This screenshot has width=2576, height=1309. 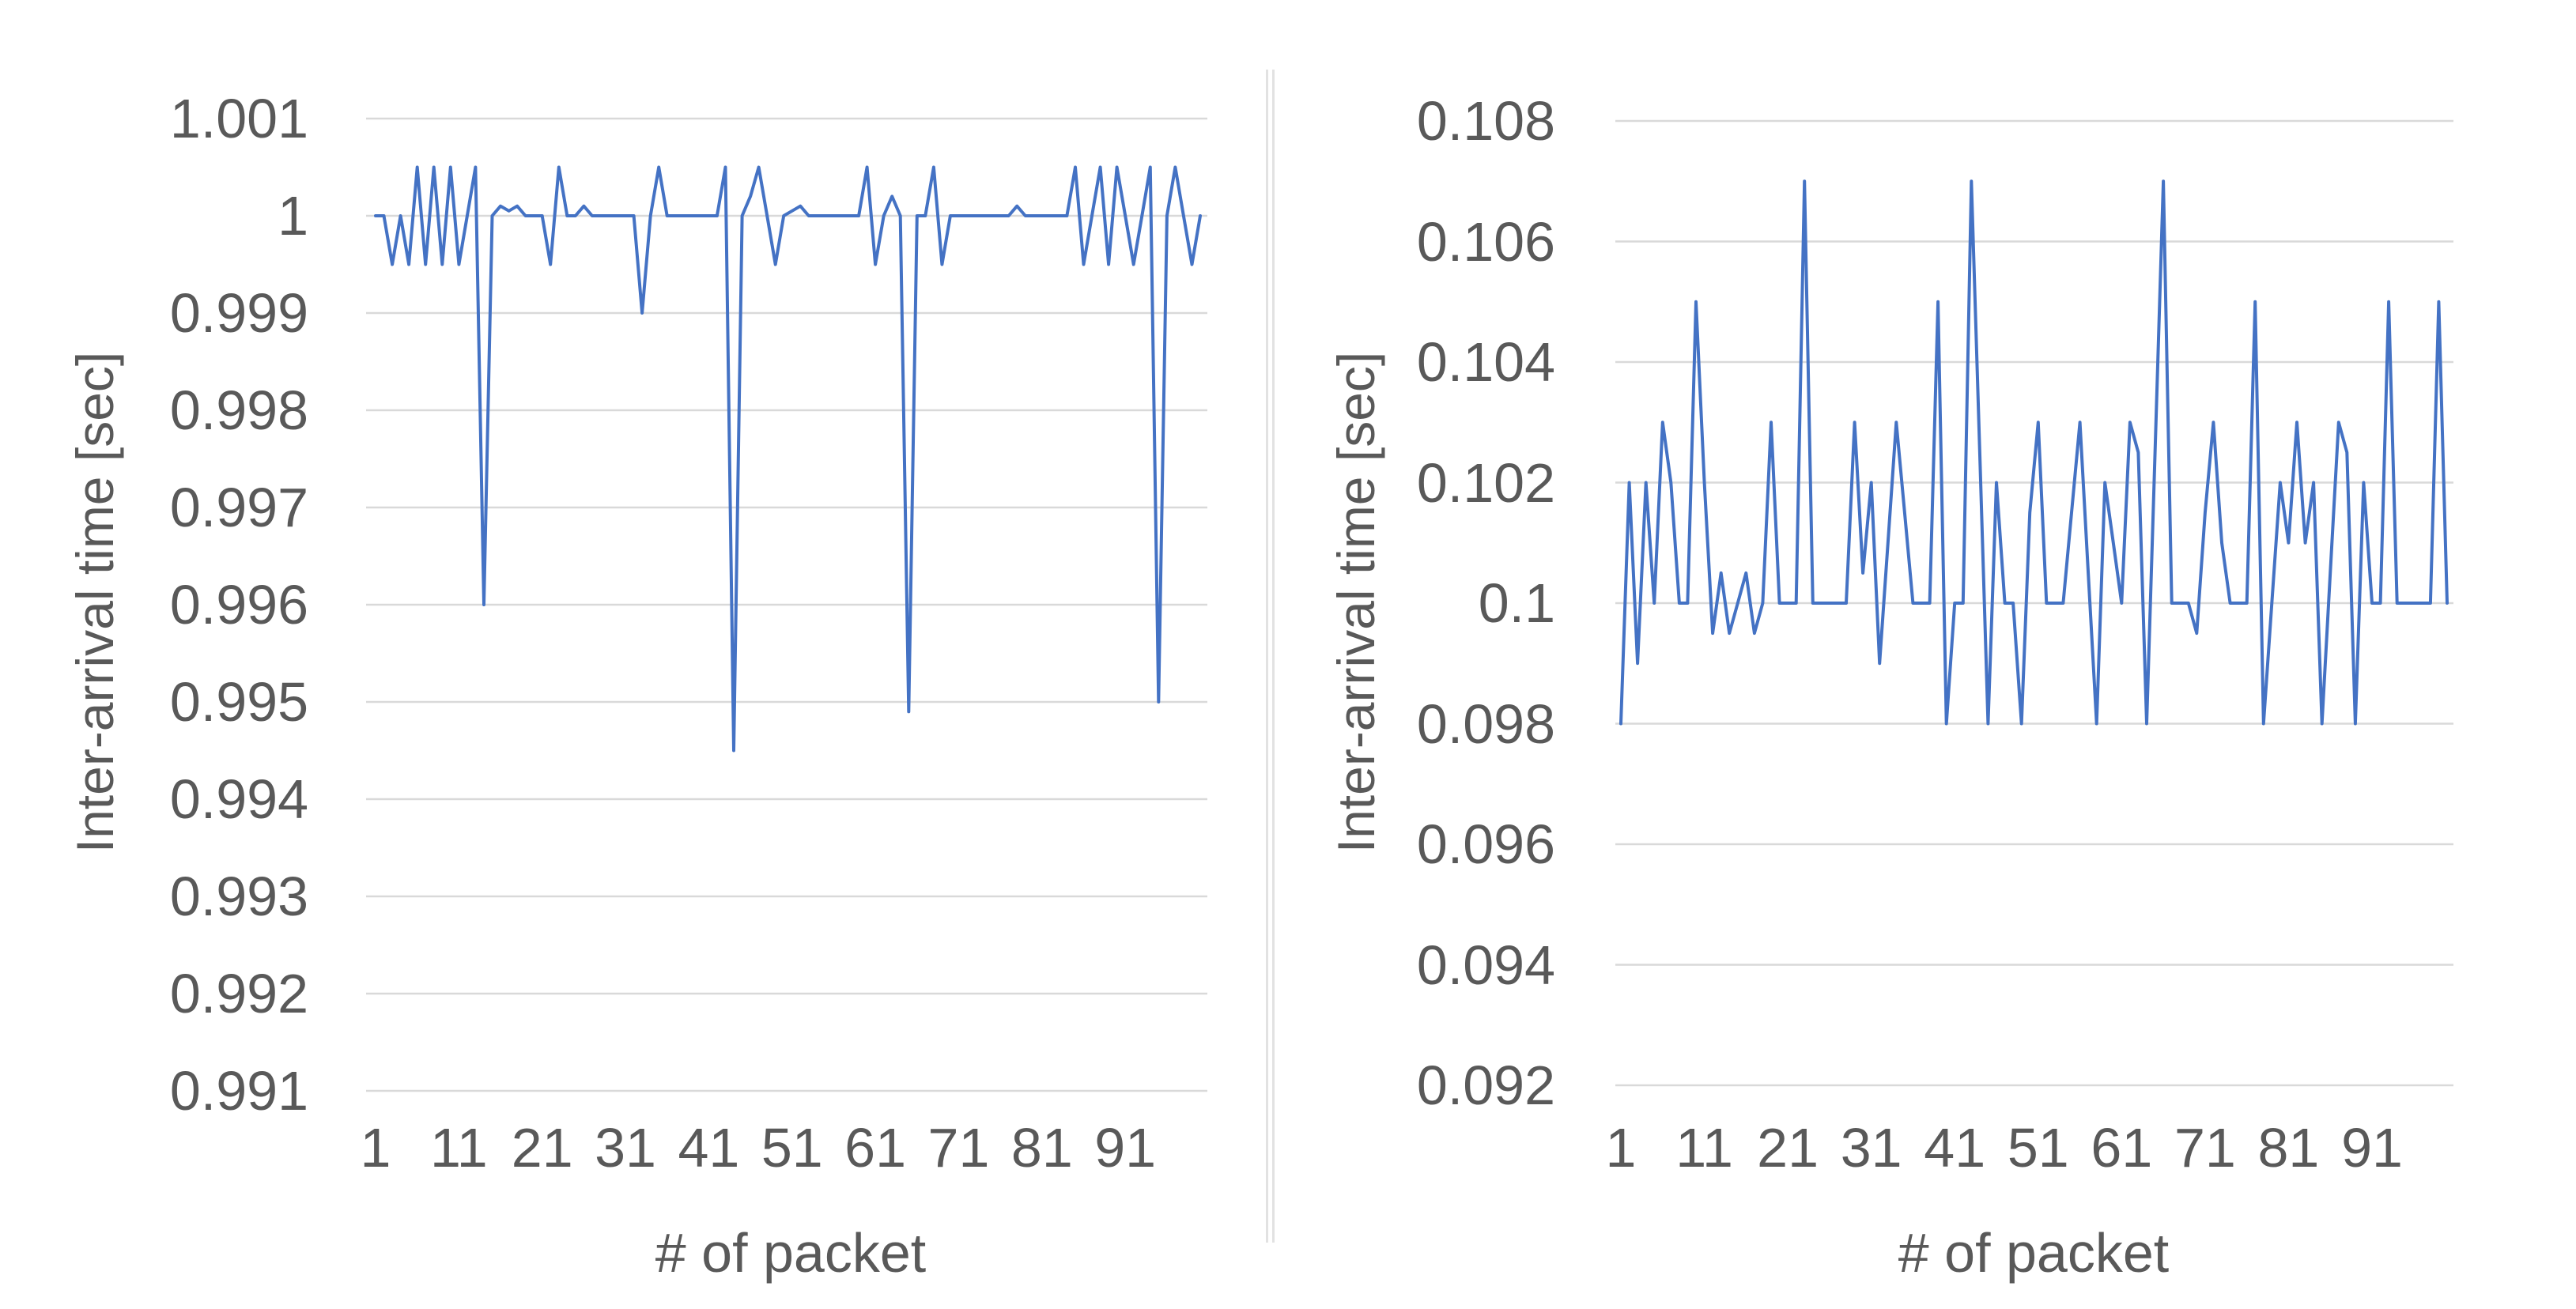 I want to click on right-x-tick-label: 41, so click(x=1955, y=1148).